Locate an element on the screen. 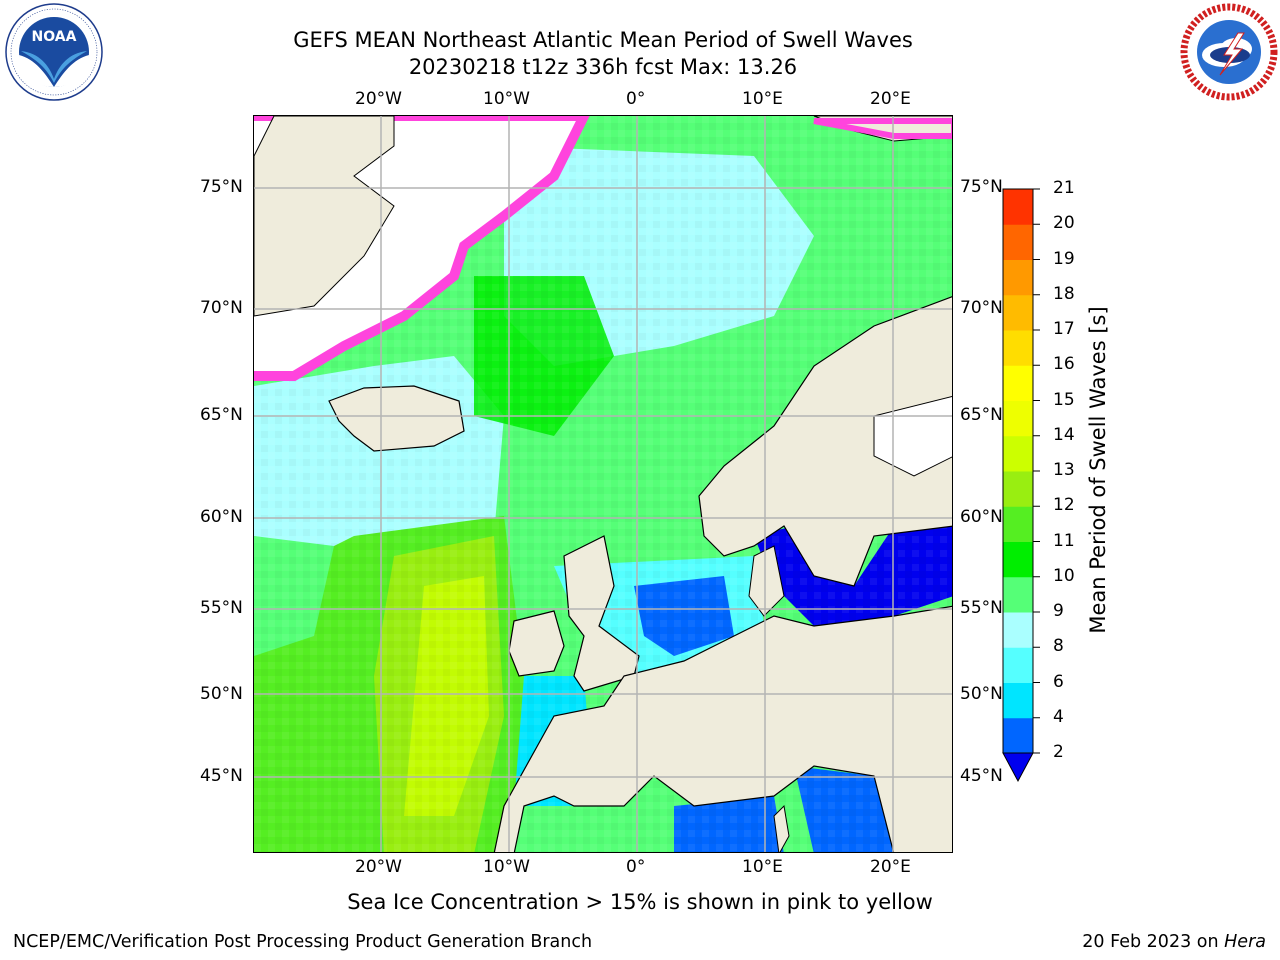  noaa-logo: NOAA is located at coordinates (54, 52).